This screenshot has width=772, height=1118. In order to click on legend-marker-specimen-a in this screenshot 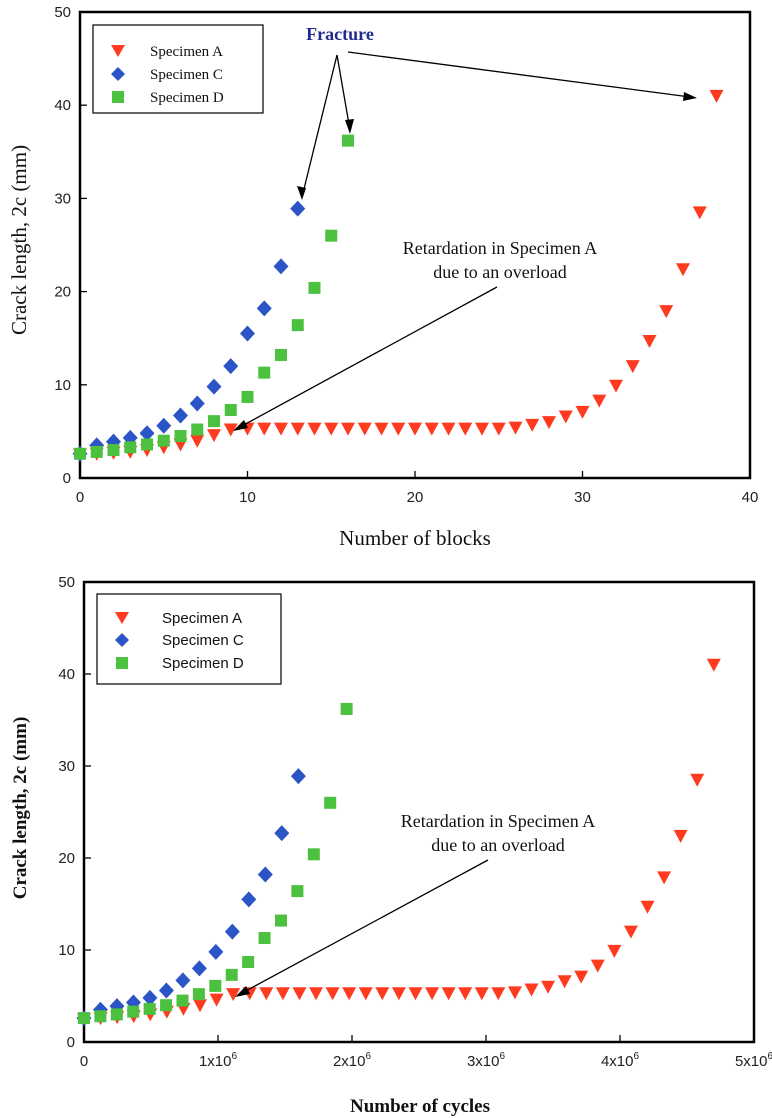, I will do `click(122, 618)`.